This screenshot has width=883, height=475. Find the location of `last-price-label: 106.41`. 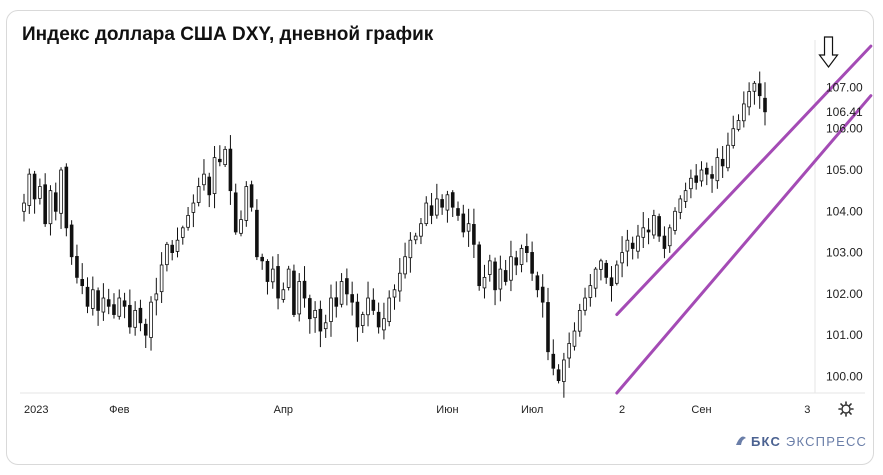

last-price-label: 106.41 is located at coordinates (844, 112).